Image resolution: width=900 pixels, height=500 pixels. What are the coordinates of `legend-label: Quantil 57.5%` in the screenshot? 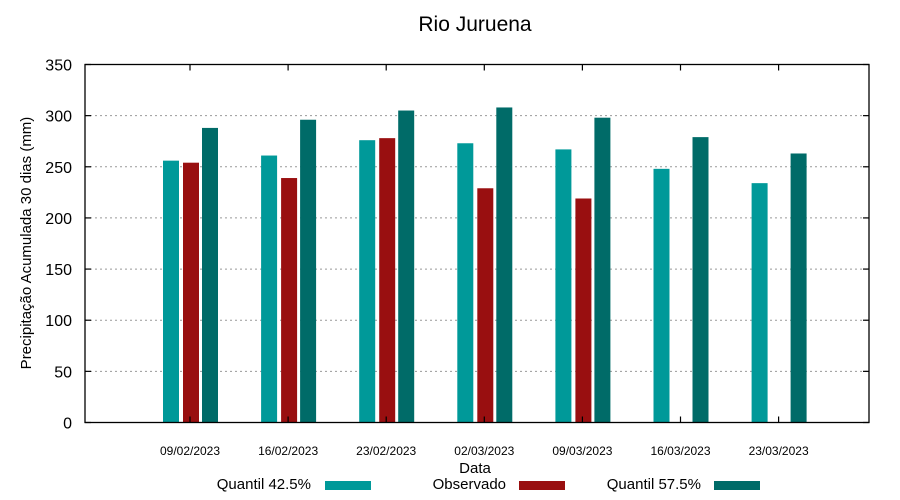 It's located at (654, 484).